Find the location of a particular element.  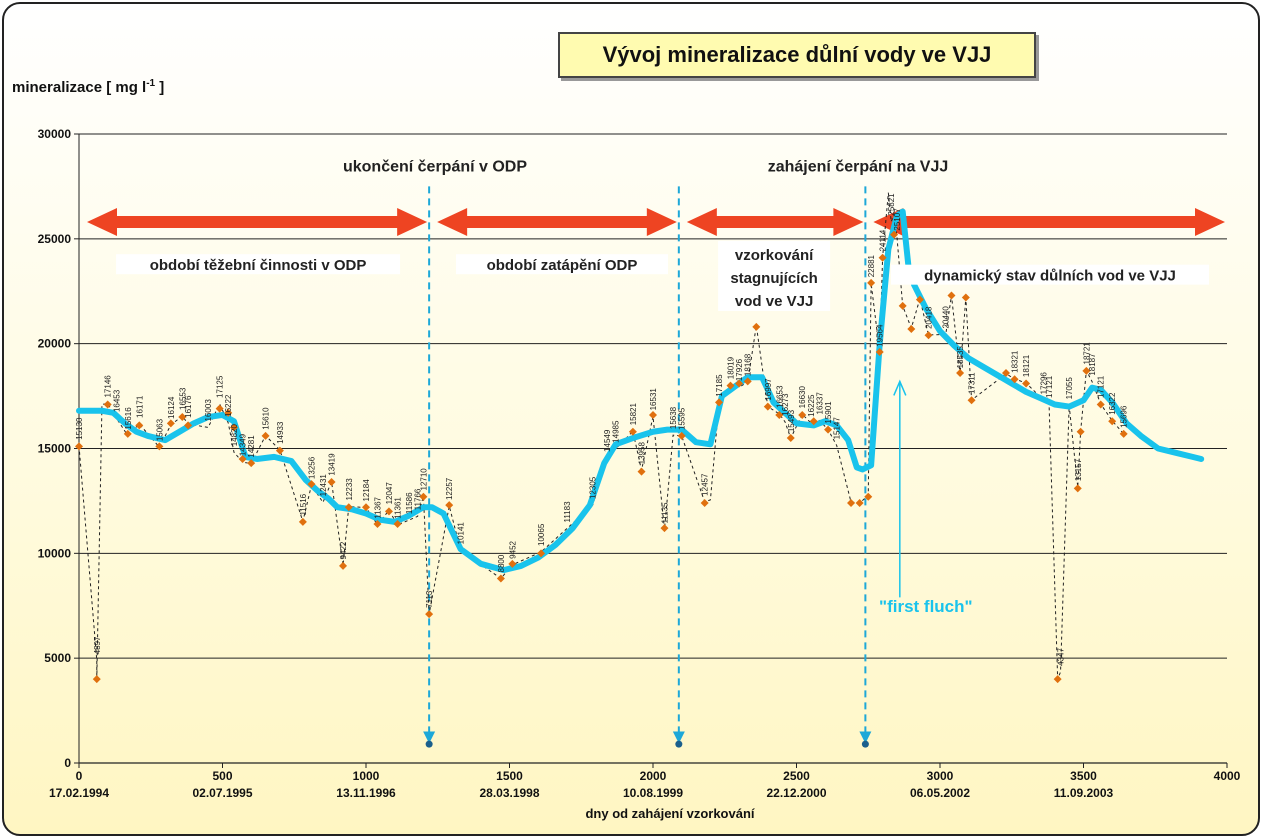

x-date-label: 06.05.2002 is located at coordinates (940, 793).